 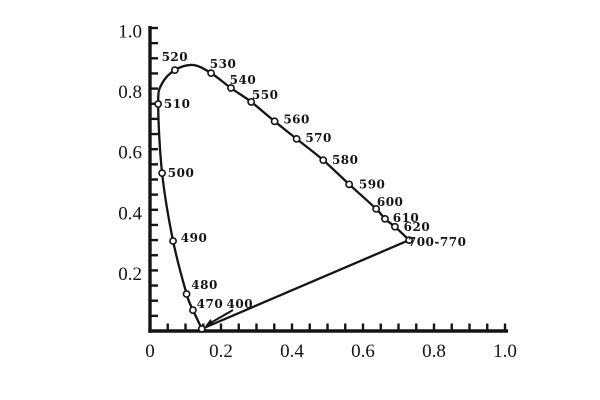 What do you see at coordinates (390, 202) in the screenshot?
I see `wavelength-label: 600` at bounding box center [390, 202].